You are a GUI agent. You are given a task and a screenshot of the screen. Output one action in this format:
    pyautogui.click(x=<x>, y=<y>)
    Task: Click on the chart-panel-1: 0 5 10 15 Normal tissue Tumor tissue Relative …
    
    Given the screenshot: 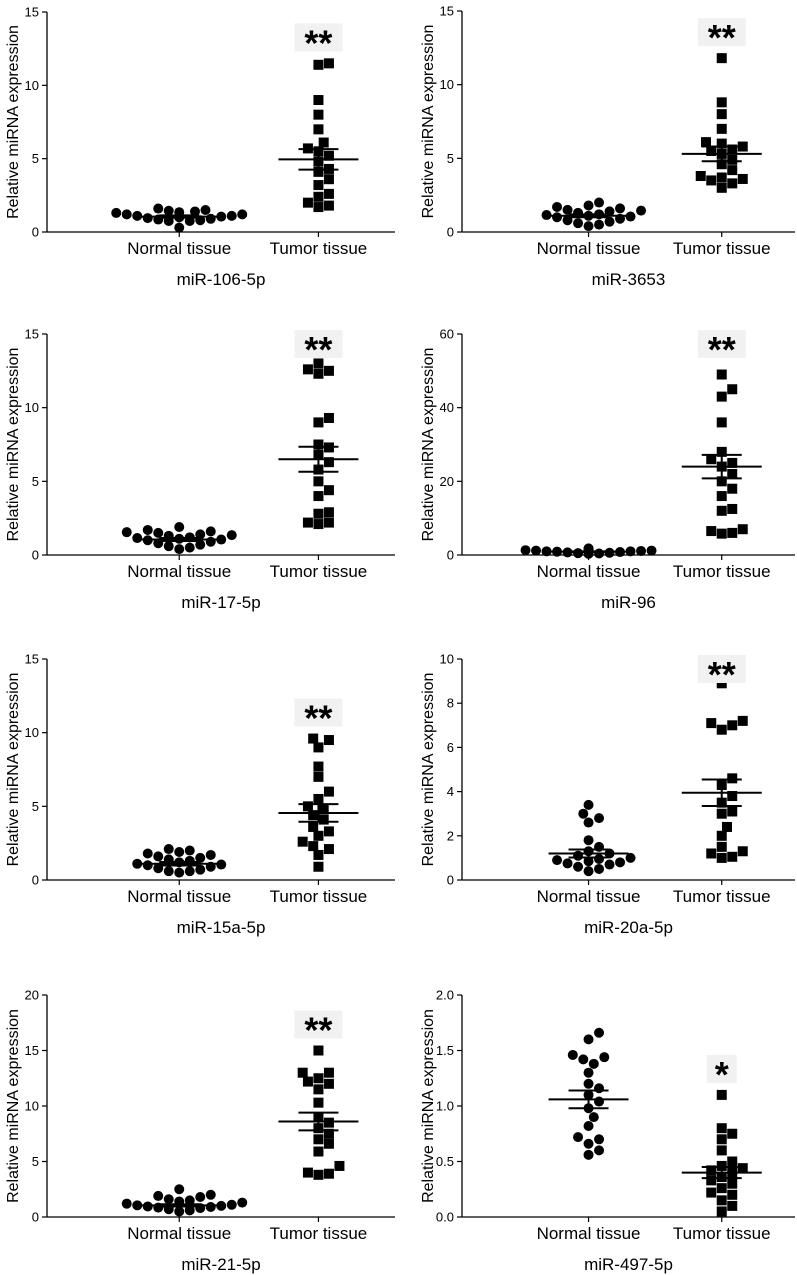 What is the action you would take?
    pyautogui.click(x=200, y=147)
    